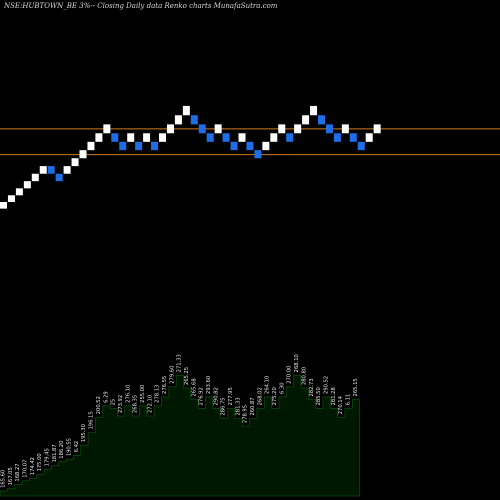  Describe the element at coordinates (275, 396) in the screenshot. I see `bottom-value-label-38: 275.20` at that location.